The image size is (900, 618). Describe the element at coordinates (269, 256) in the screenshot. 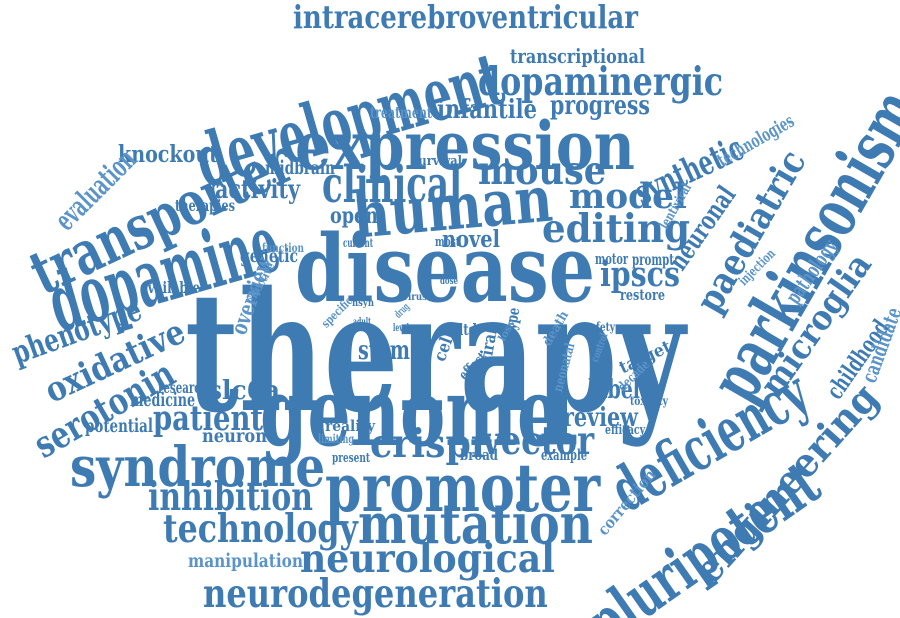

I see `word-genetic: genetic` at that location.